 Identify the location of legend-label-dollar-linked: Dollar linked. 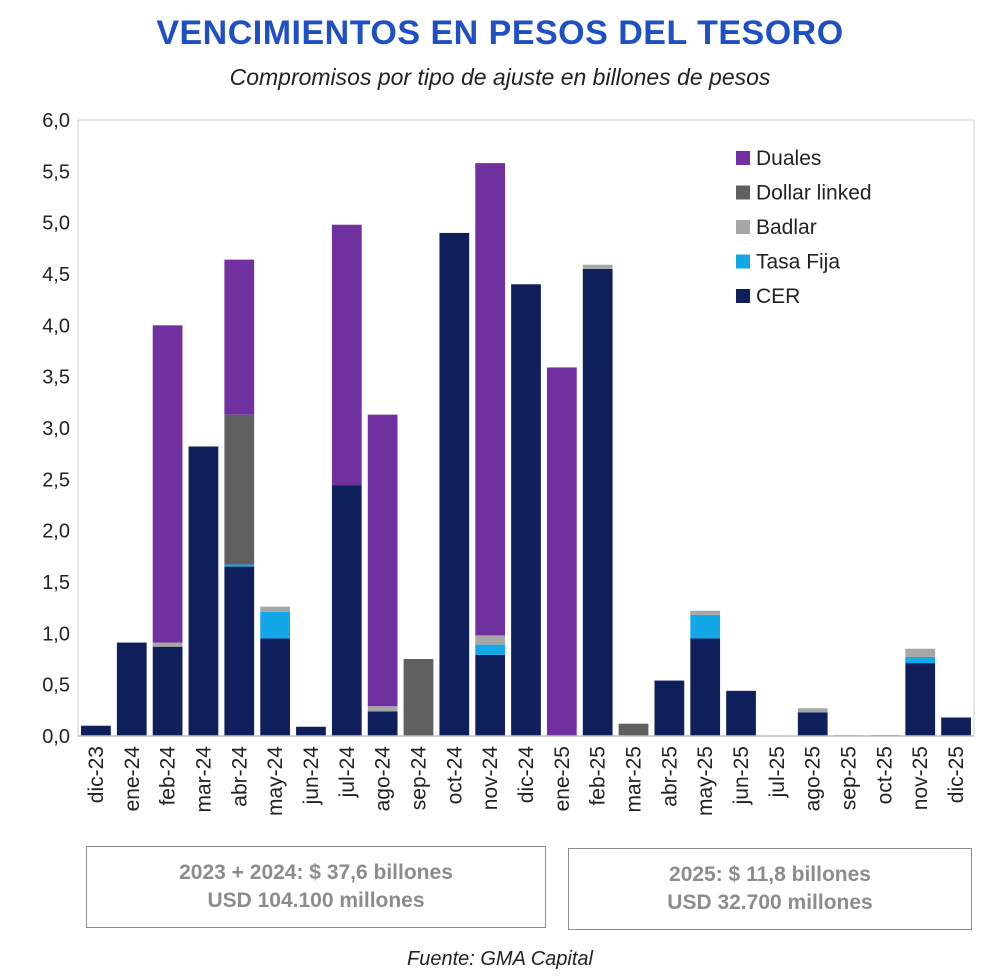
(814, 193).